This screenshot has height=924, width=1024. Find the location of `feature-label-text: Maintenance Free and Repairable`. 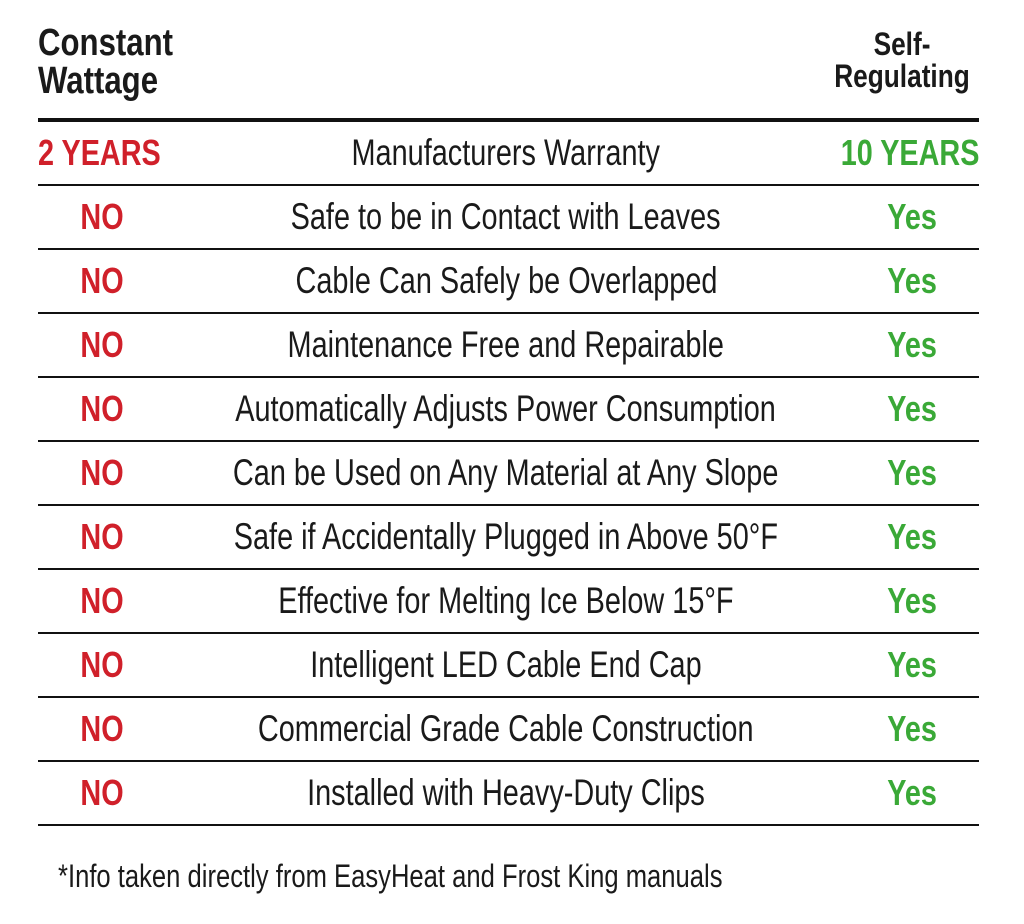

feature-label-text: Maintenance Free and Repairable is located at coordinates (506, 344).